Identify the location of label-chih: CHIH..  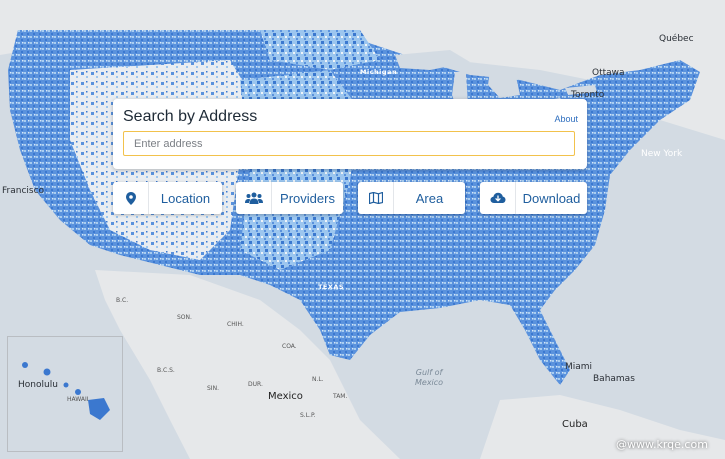
(235, 324).